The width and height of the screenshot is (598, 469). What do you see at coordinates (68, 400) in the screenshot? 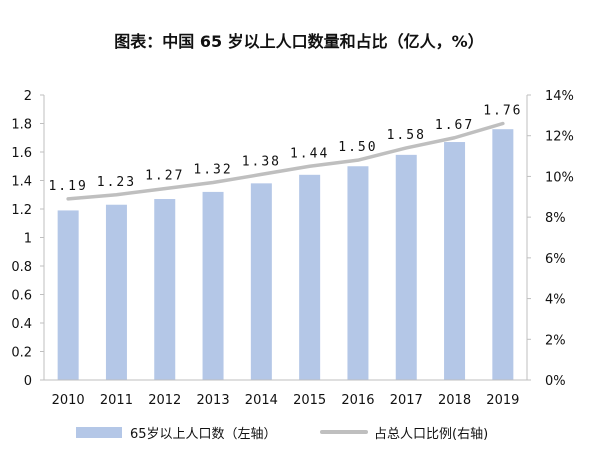
I see `x-tick-label-2010: 2010` at bounding box center [68, 400].